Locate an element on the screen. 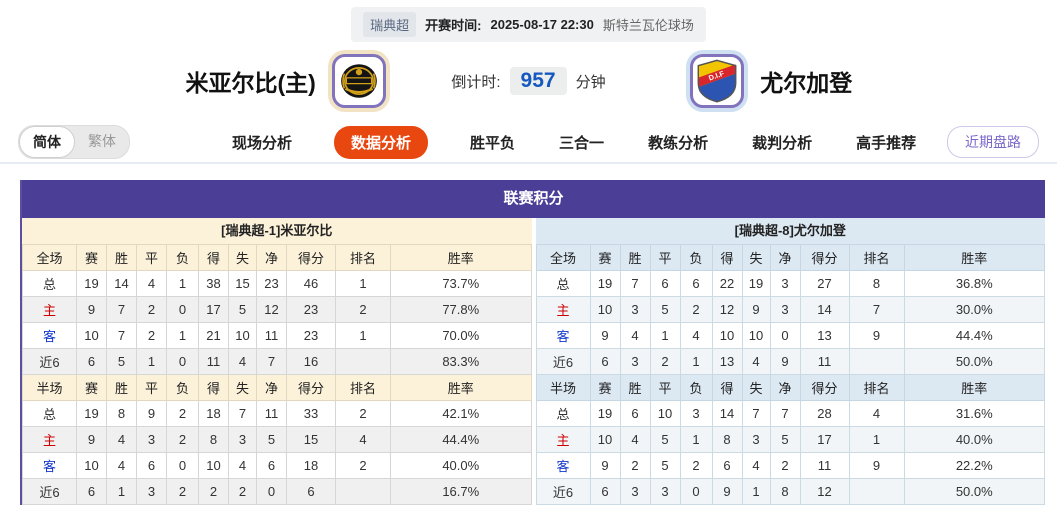 The height and width of the screenshot is (525, 1057). away-team-name: 尤尔加登 is located at coordinates (806, 83).